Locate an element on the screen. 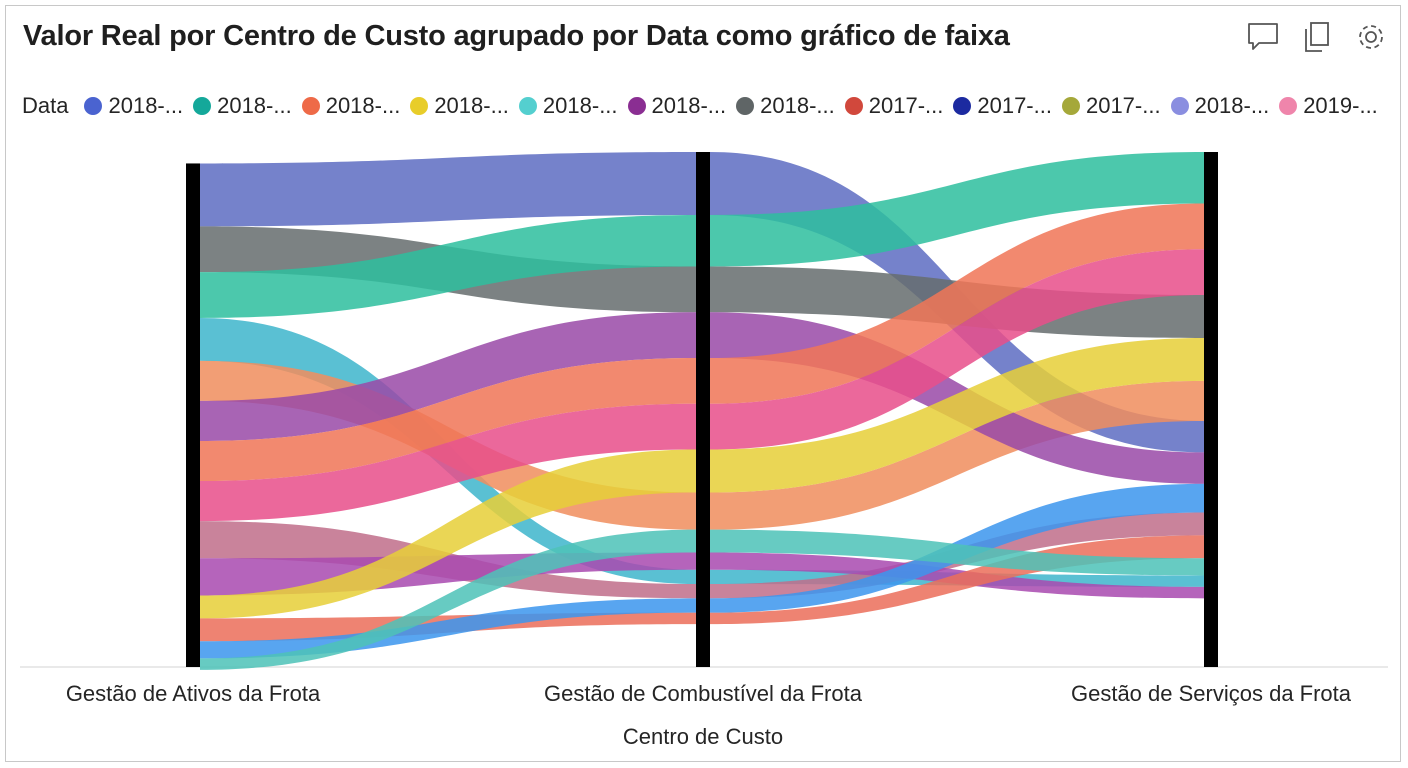 Image resolution: width=1408 pixels, height=768 pixels. copy-icon is located at coordinates (1317, 37).